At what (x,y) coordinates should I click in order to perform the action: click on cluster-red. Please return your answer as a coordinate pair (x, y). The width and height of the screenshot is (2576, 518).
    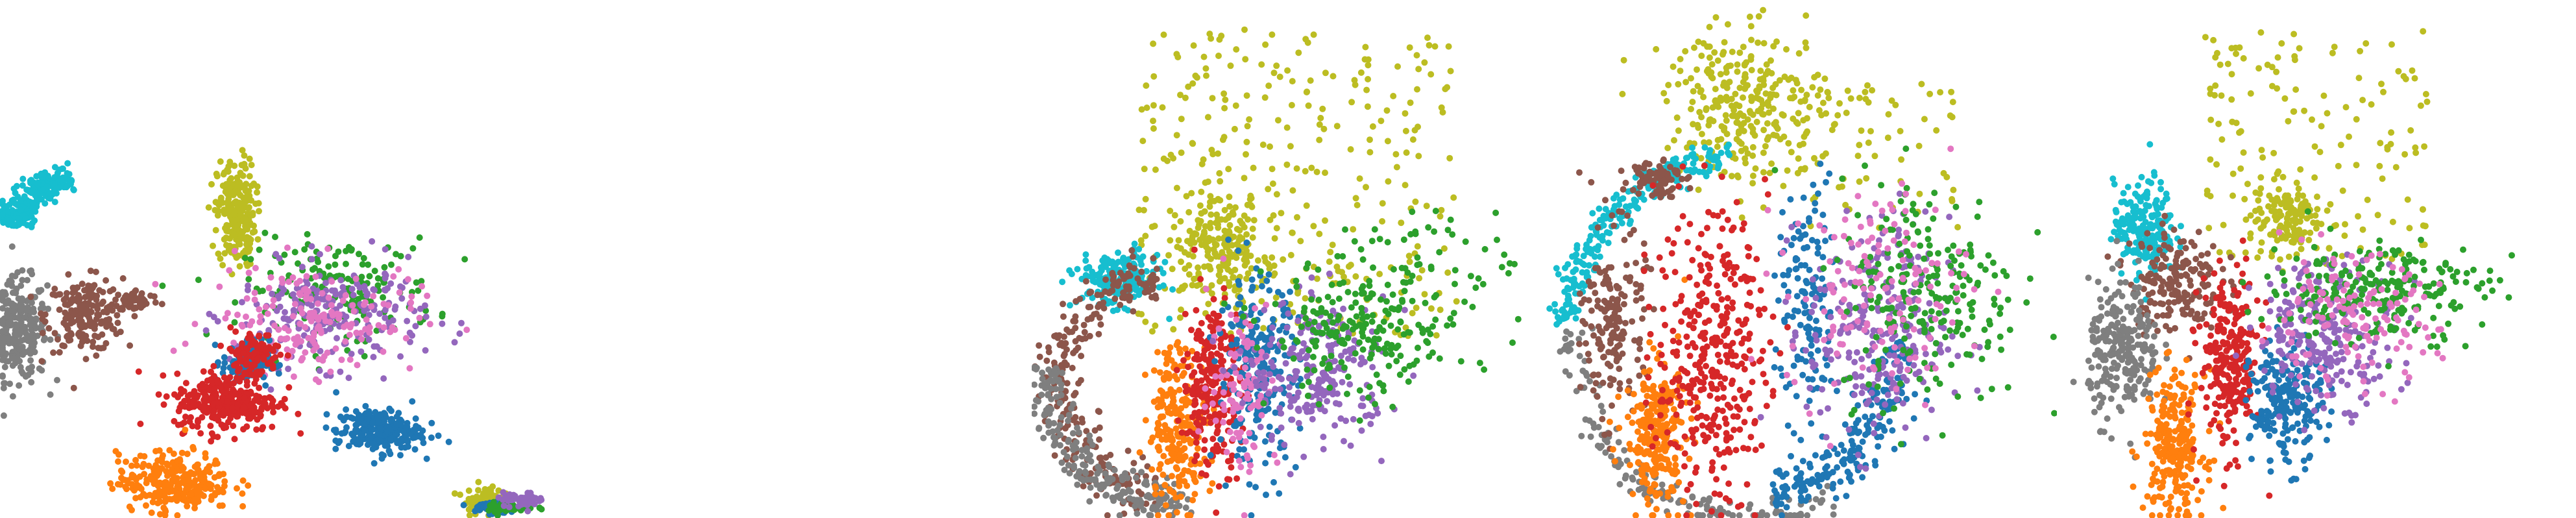
    Looking at the image, I should click on (219, 404).